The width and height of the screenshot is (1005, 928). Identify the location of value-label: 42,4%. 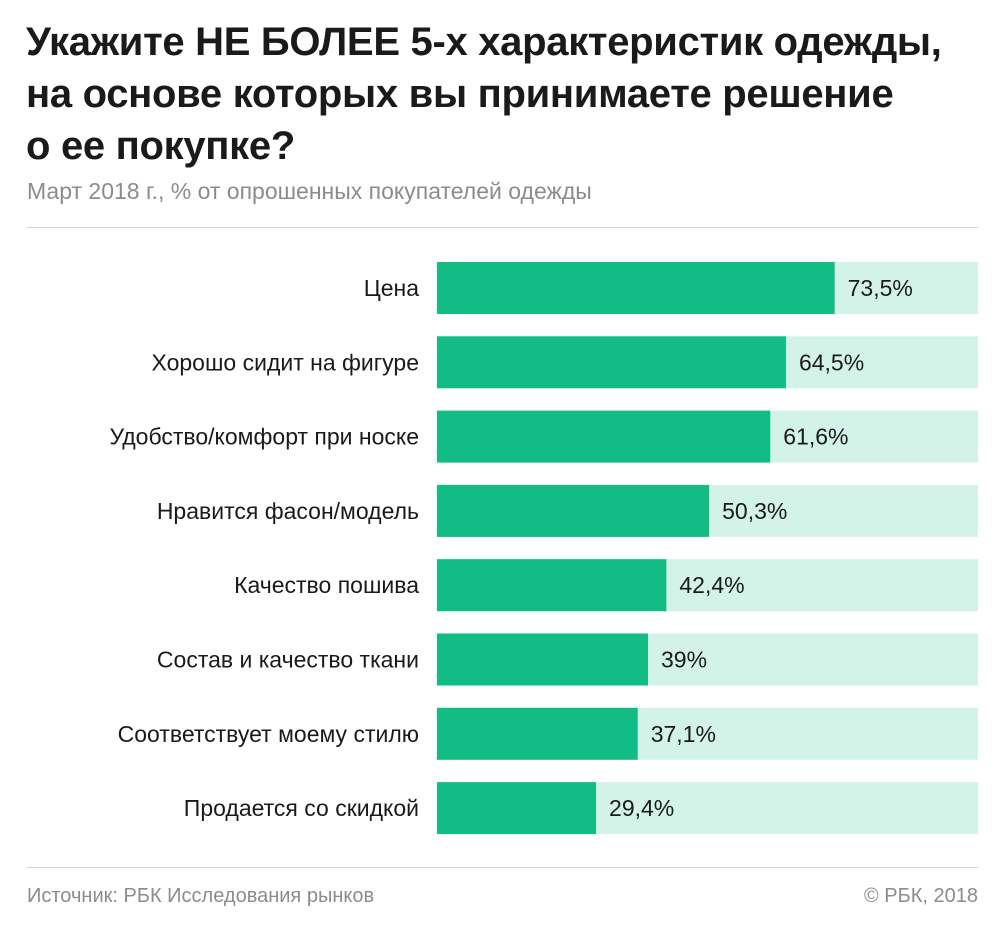
(711, 585).